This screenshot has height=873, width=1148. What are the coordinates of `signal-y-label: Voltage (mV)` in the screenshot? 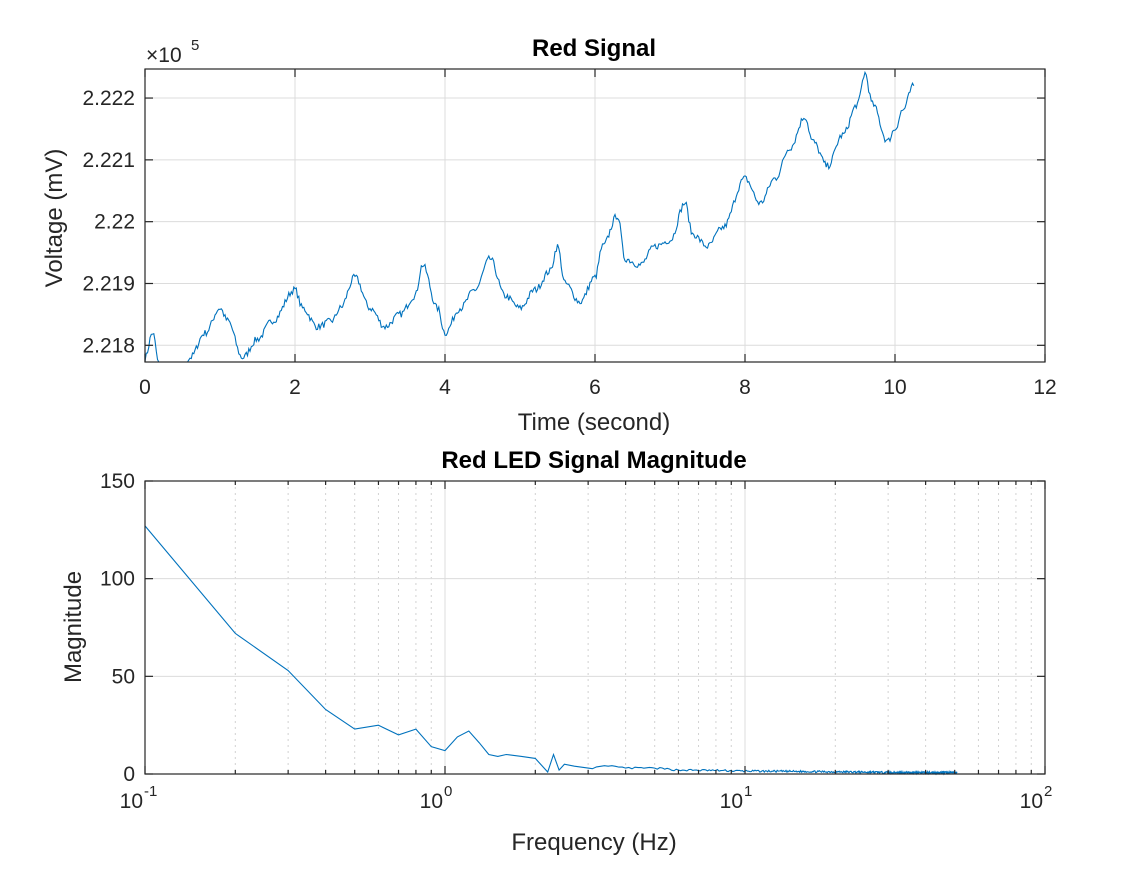 It's located at (54, 218).